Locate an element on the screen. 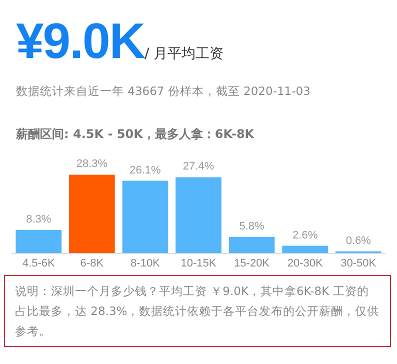  data-label: 5.8% is located at coordinates (252, 226).